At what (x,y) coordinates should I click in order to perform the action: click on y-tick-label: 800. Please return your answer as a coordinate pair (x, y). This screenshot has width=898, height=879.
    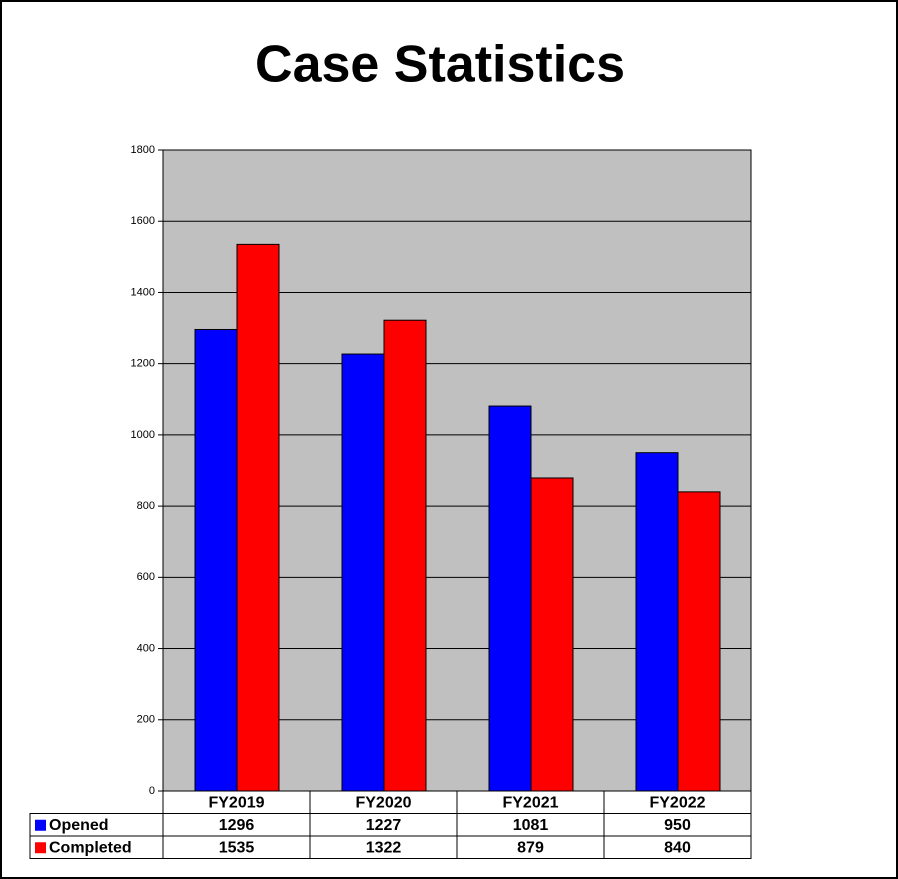
    Looking at the image, I should click on (146, 506).